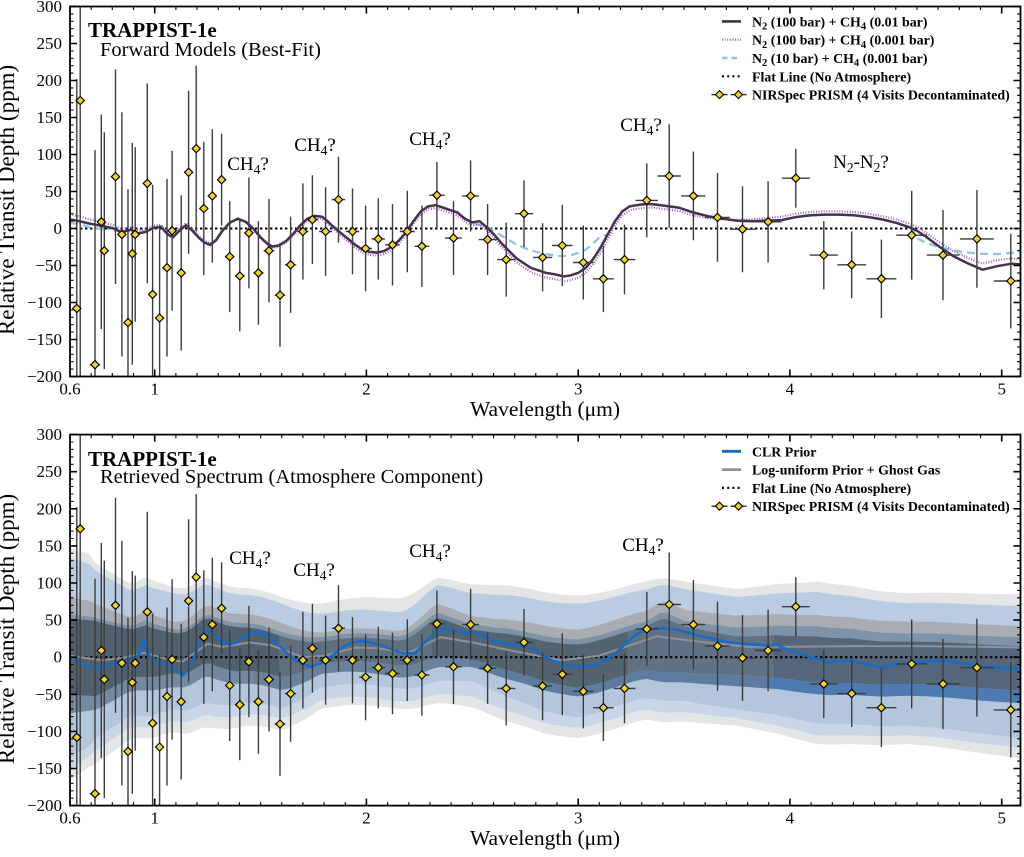 The width and height of the screenshot is (1024, 857). I want to click on svg-text: N2-N2?, so click(861, 163).